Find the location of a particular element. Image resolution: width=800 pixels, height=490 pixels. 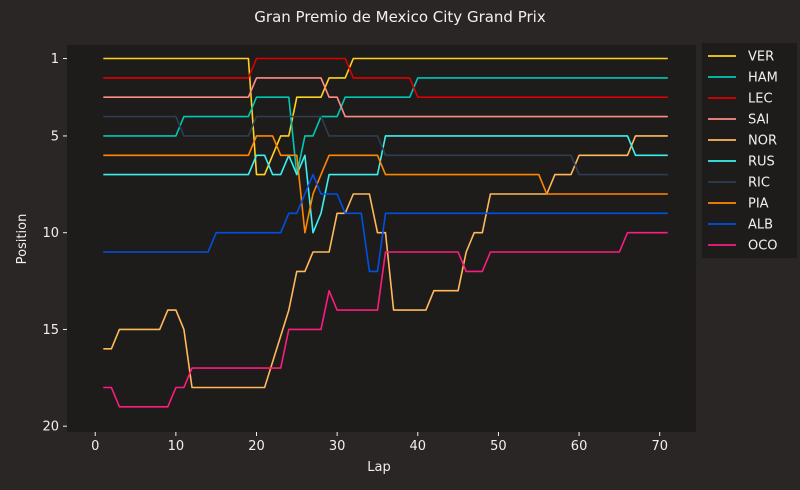

x-tick-label: 10 is located at coordinates (176, 446).